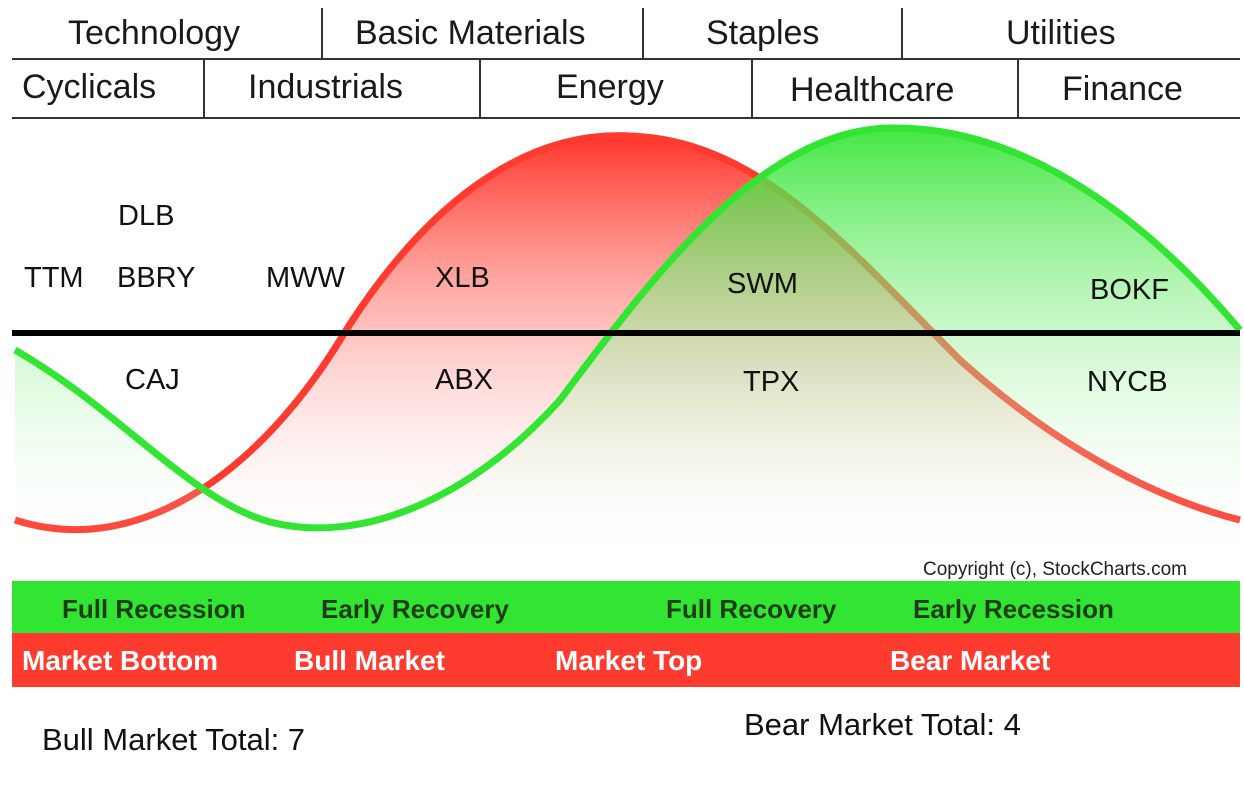  Describe the element at coordinates (146, 216) in the screenshot. I see `ticker-label: DLB` at that location.